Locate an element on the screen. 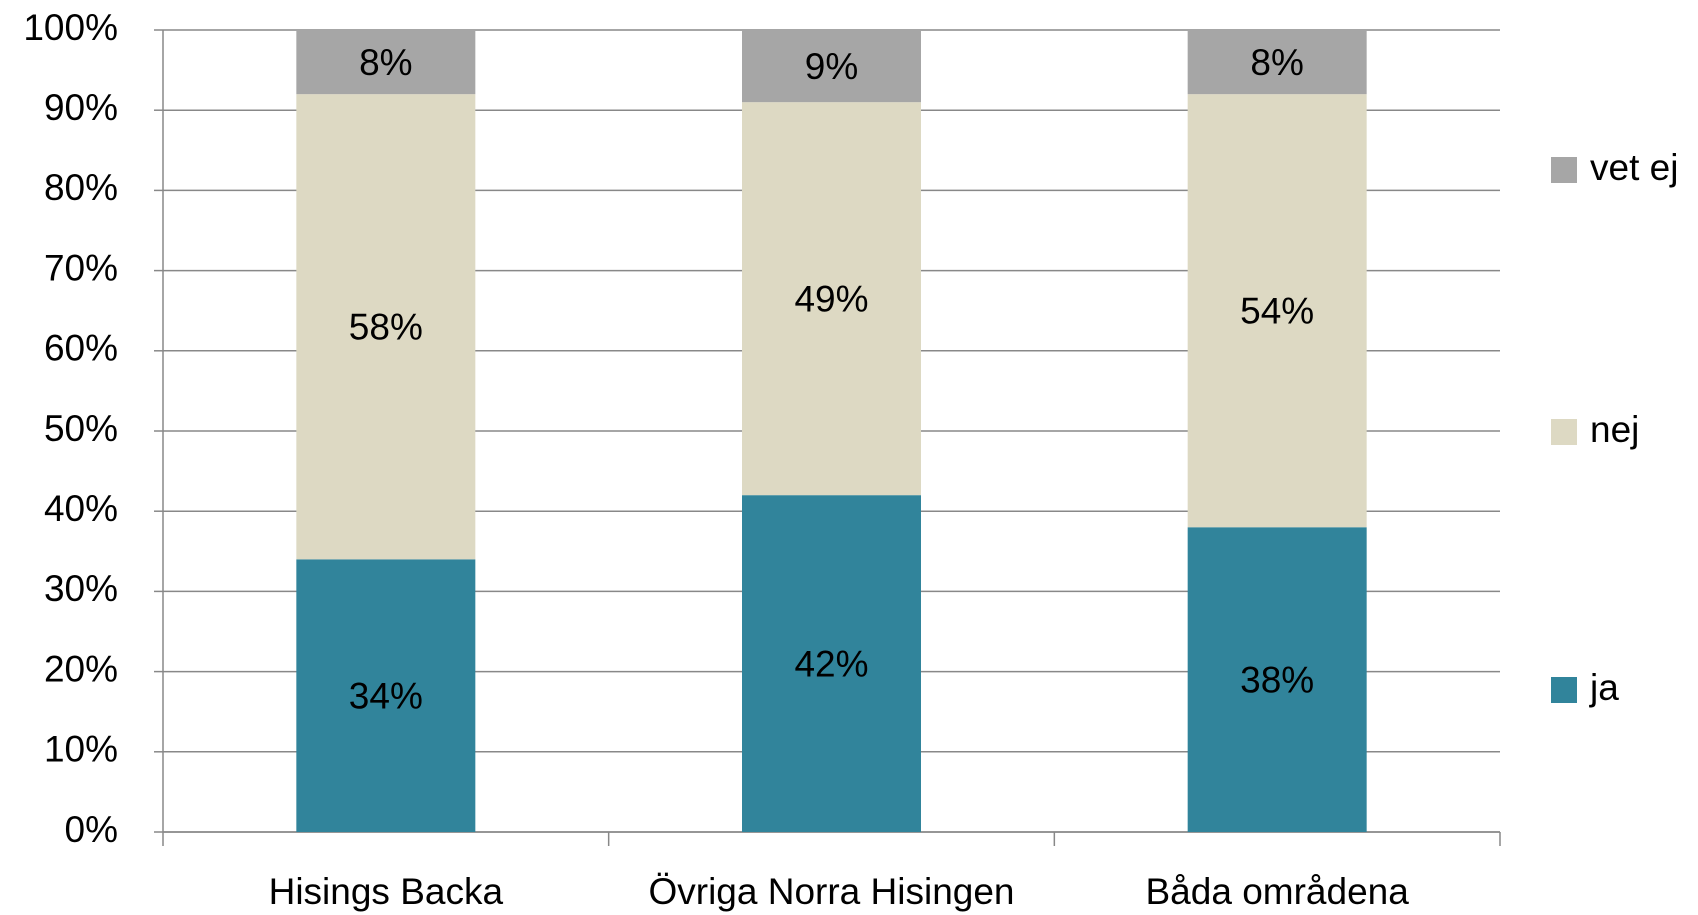  x-tick-label: Hisings Backa is located at coordinates (386, 891).